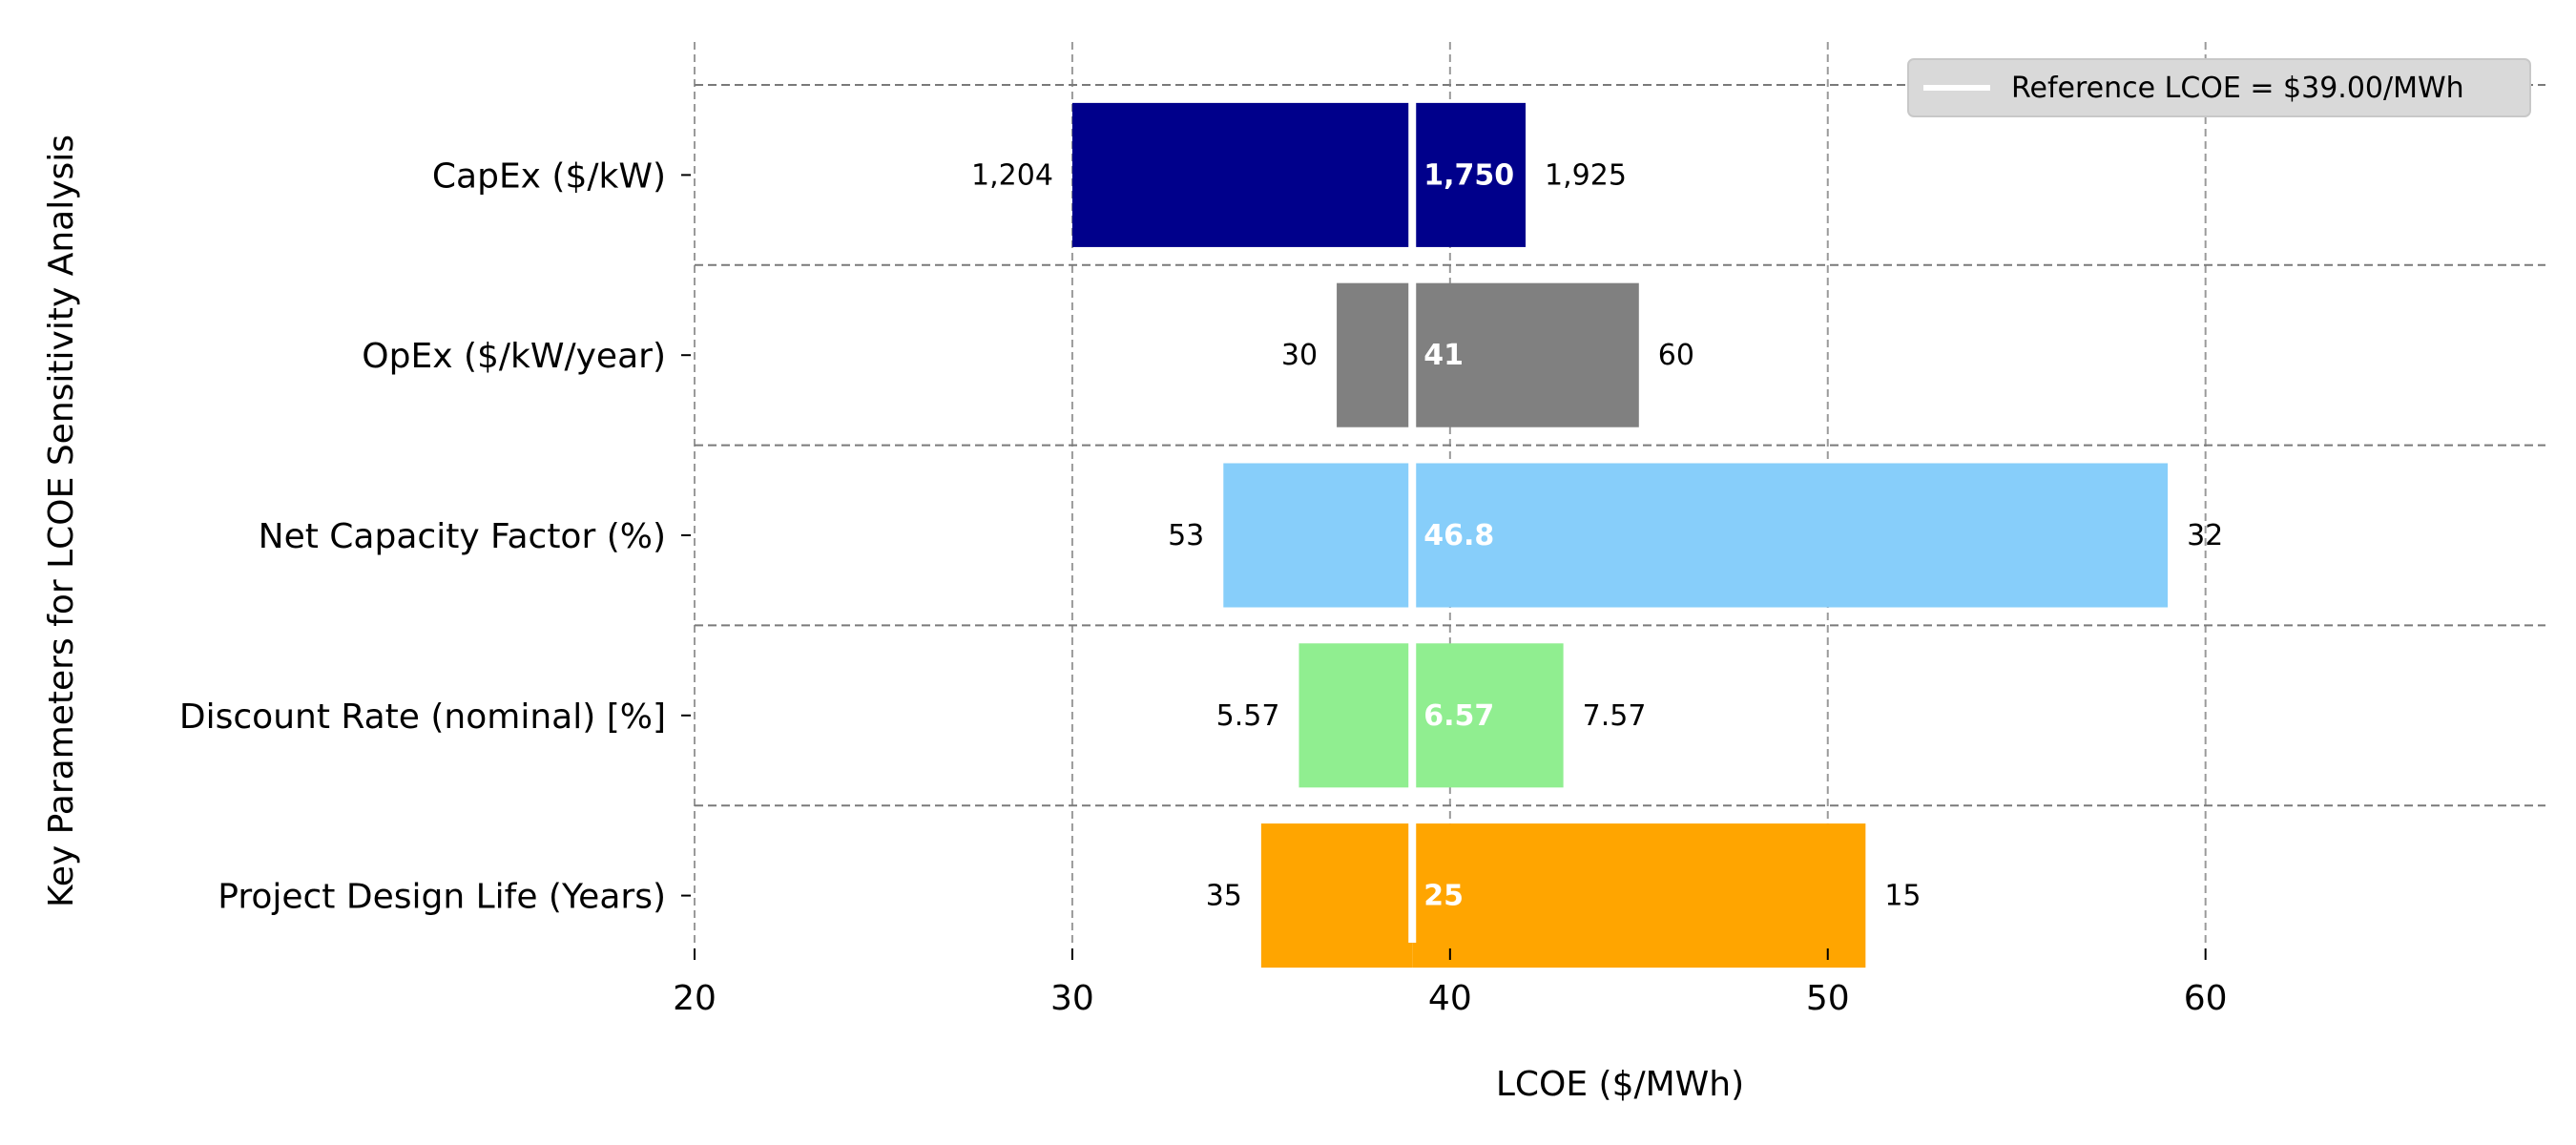 The image size is (2576, 1145). I want to click on high-value-label: 15, so click(1902, 896).